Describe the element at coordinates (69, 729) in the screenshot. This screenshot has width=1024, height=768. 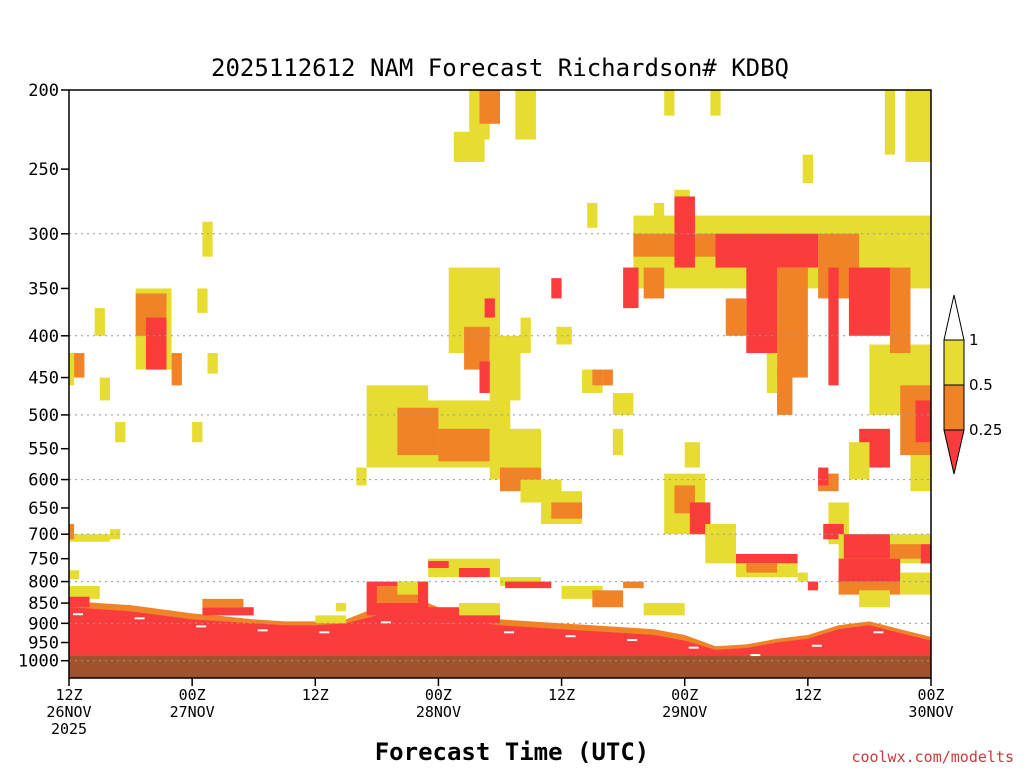
I see `x-tick-label-0-2: 2025` at that location.